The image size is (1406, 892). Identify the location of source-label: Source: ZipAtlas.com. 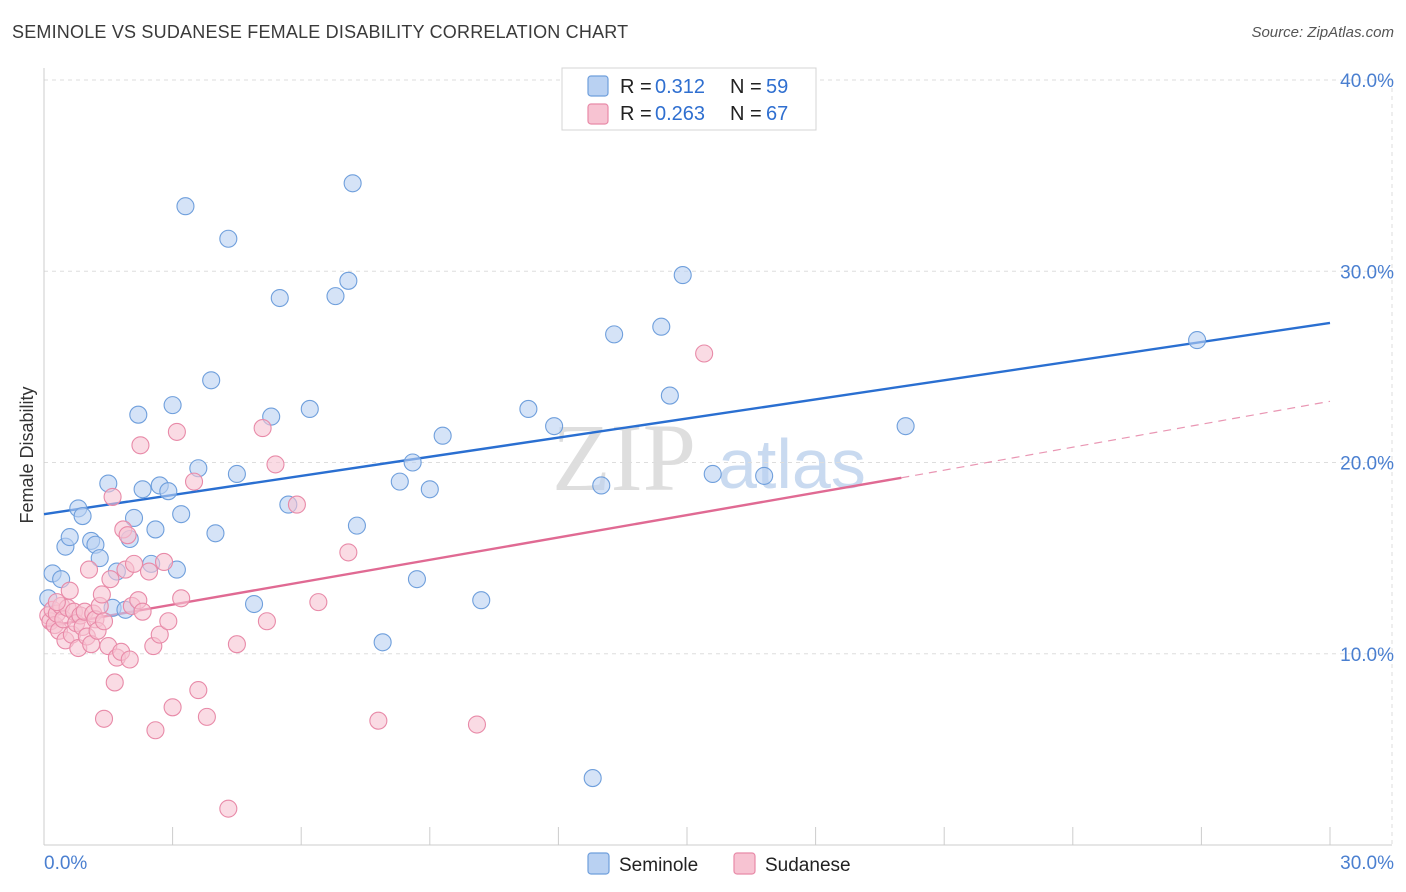
(1322, 32).